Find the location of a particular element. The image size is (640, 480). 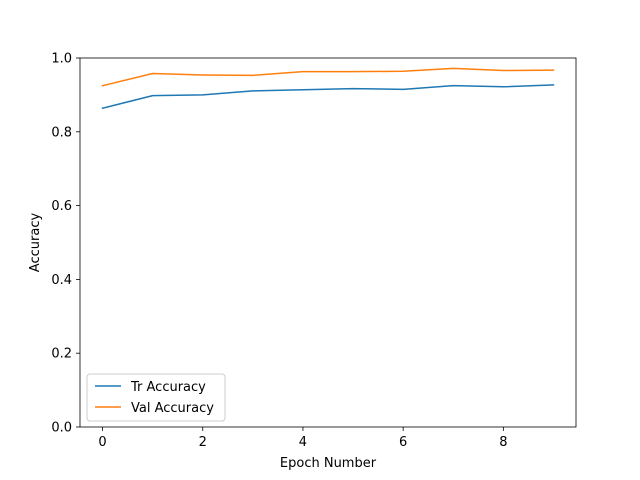

series-line-val-accuracy is located at coordinates (328, 77).